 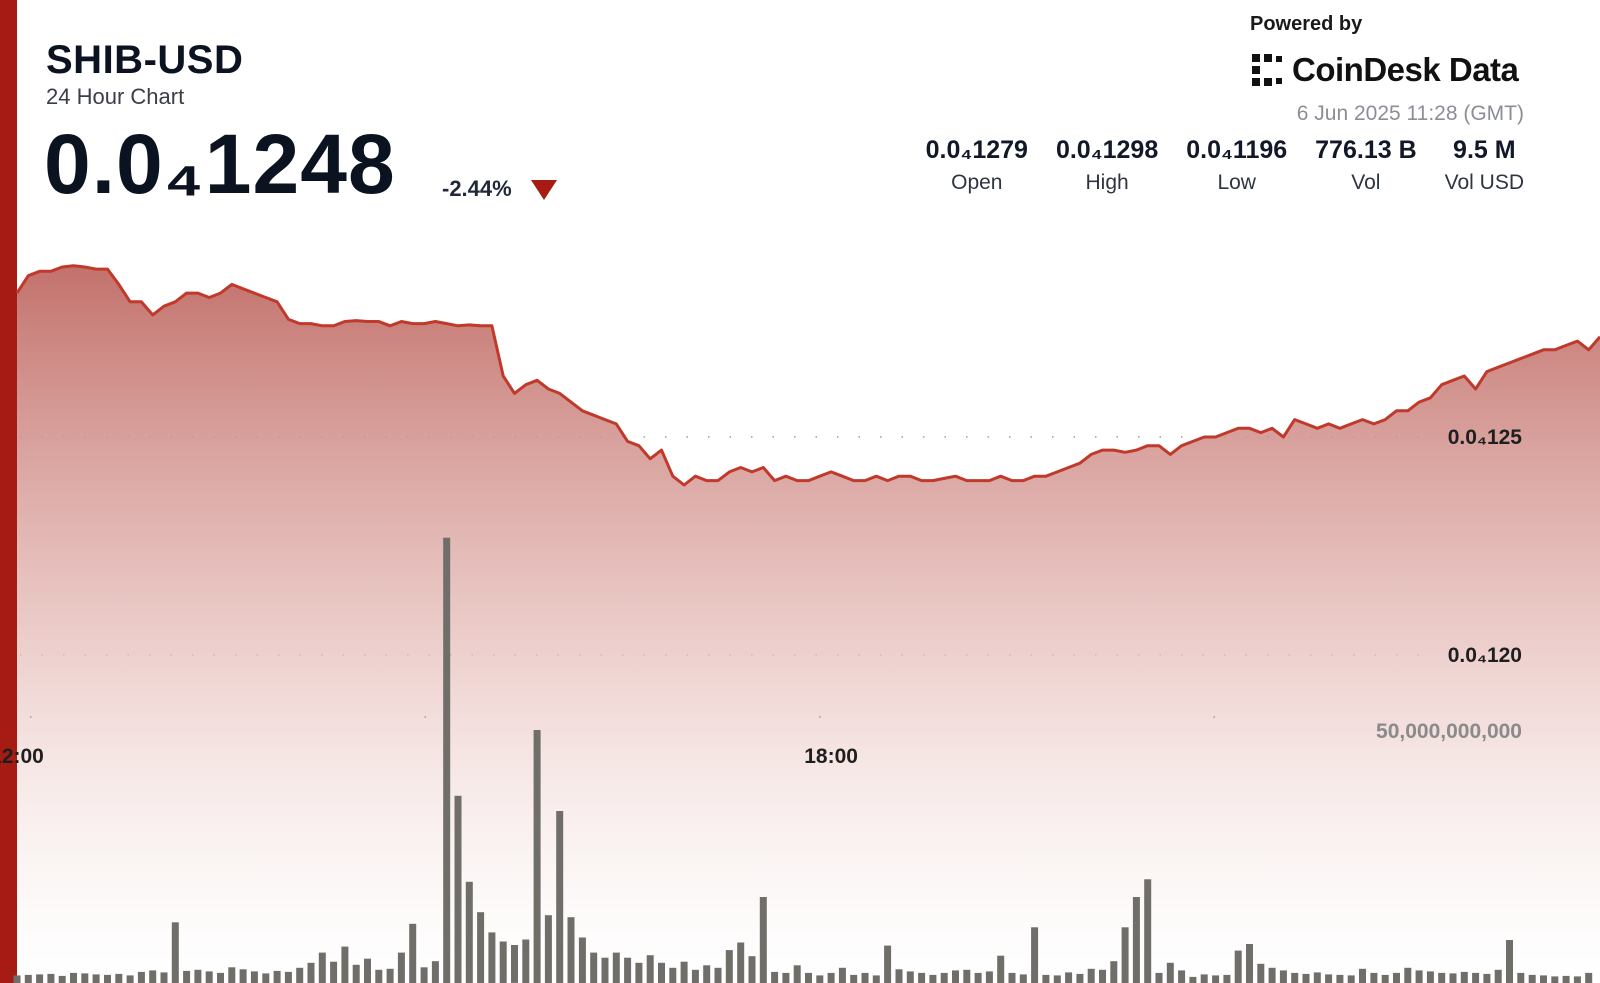 I want to click on timestamp: 6 Jun 2025 11:28 (GMT), so click(x=1410, y=113).